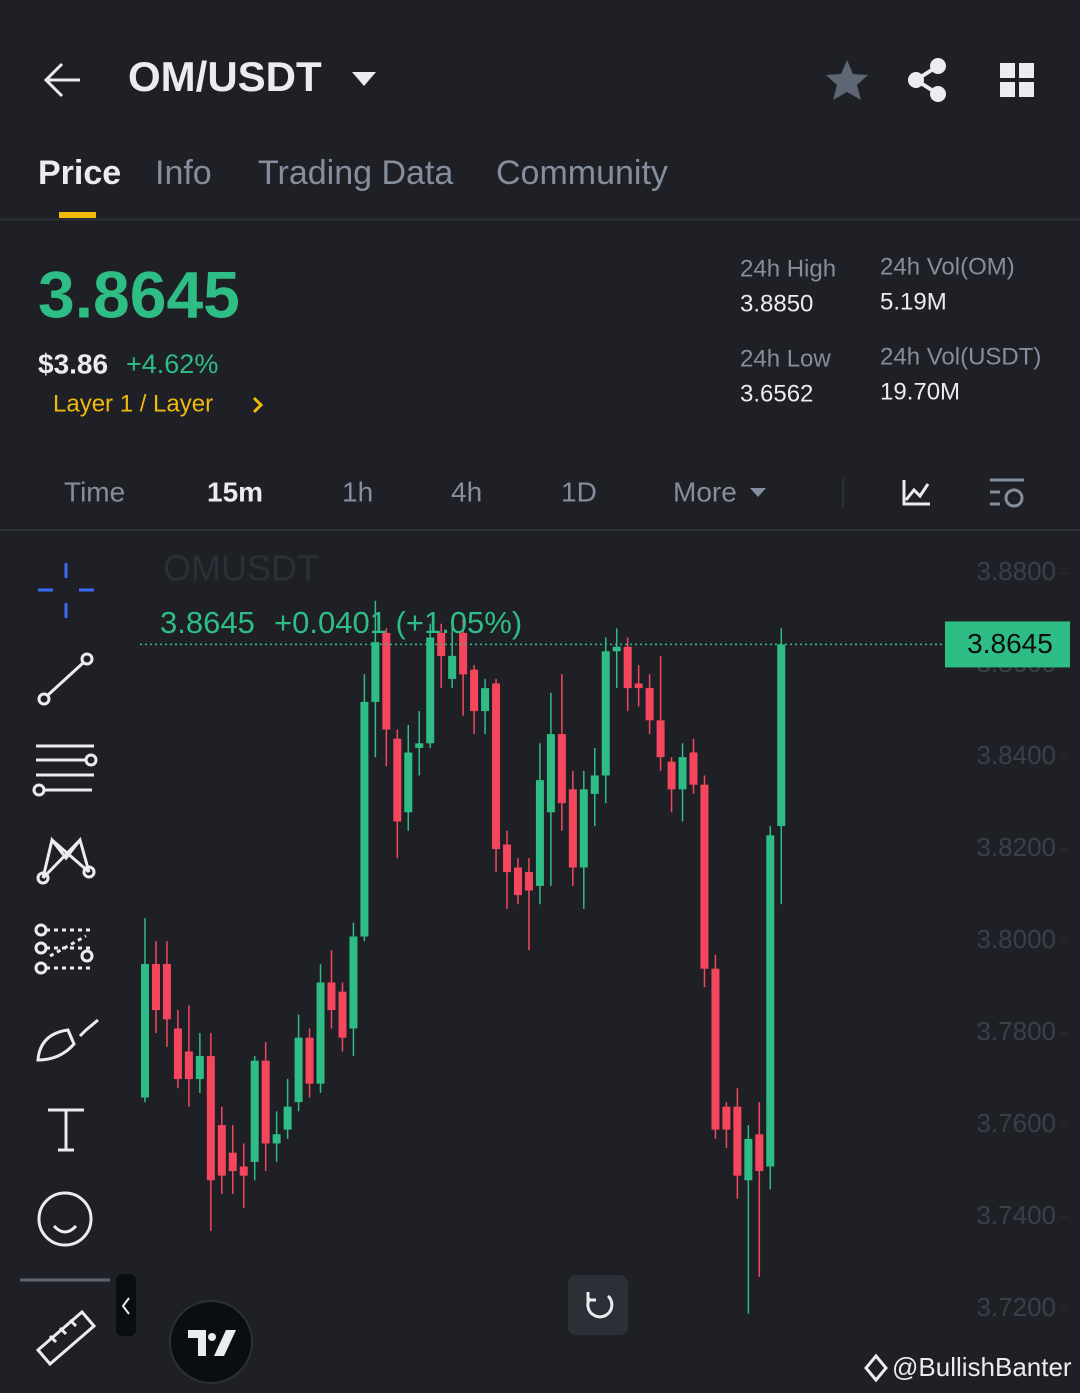 The width and height of the screenshot is (1080, 1393). What do you see at coordinates (758, 492) in the screenshot?
I see `more-dropdown` at bounding box center [758, 492].